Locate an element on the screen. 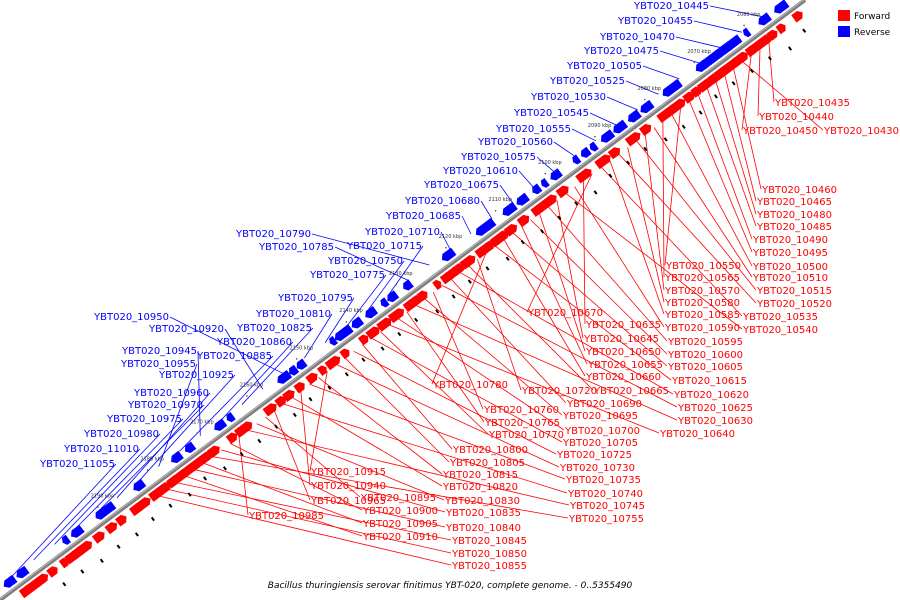 Image resolution: width=900 pixels, height=600 pixels. forward-gene-label: YBT020_10670 is located at coordinates (565, 313).